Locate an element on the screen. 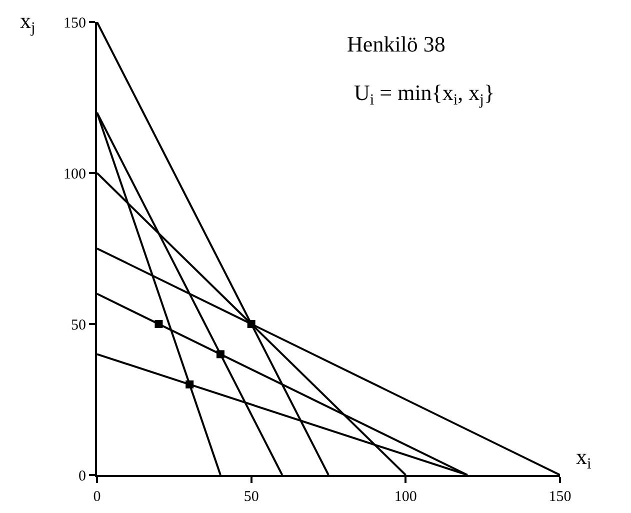  text: Henkilö 38 is located at coordinates (396, 43).